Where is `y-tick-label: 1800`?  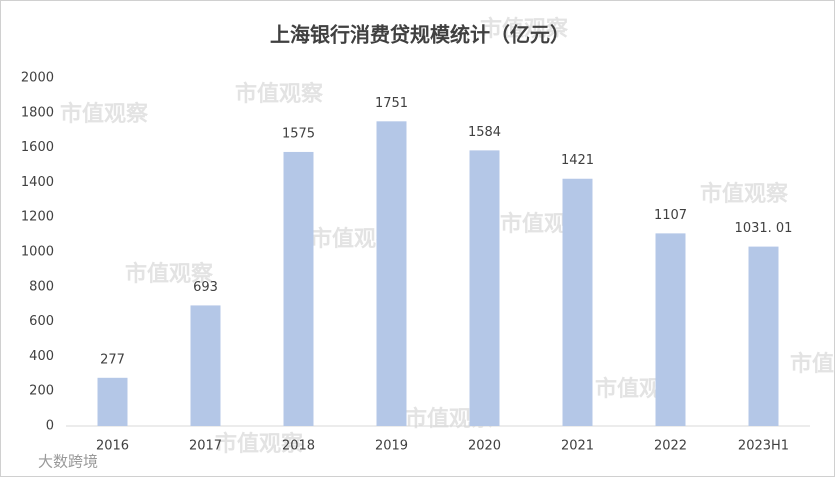
y-tick-label: 1800 is located at coordinates (37, 112).